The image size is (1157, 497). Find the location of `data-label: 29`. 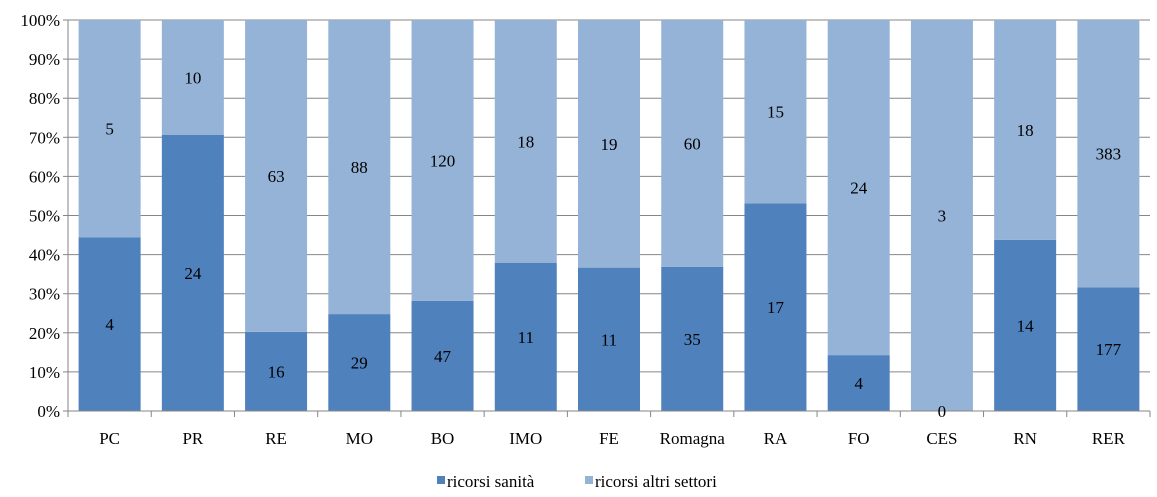

data-label: 29 is located at coordinates (359, 363).